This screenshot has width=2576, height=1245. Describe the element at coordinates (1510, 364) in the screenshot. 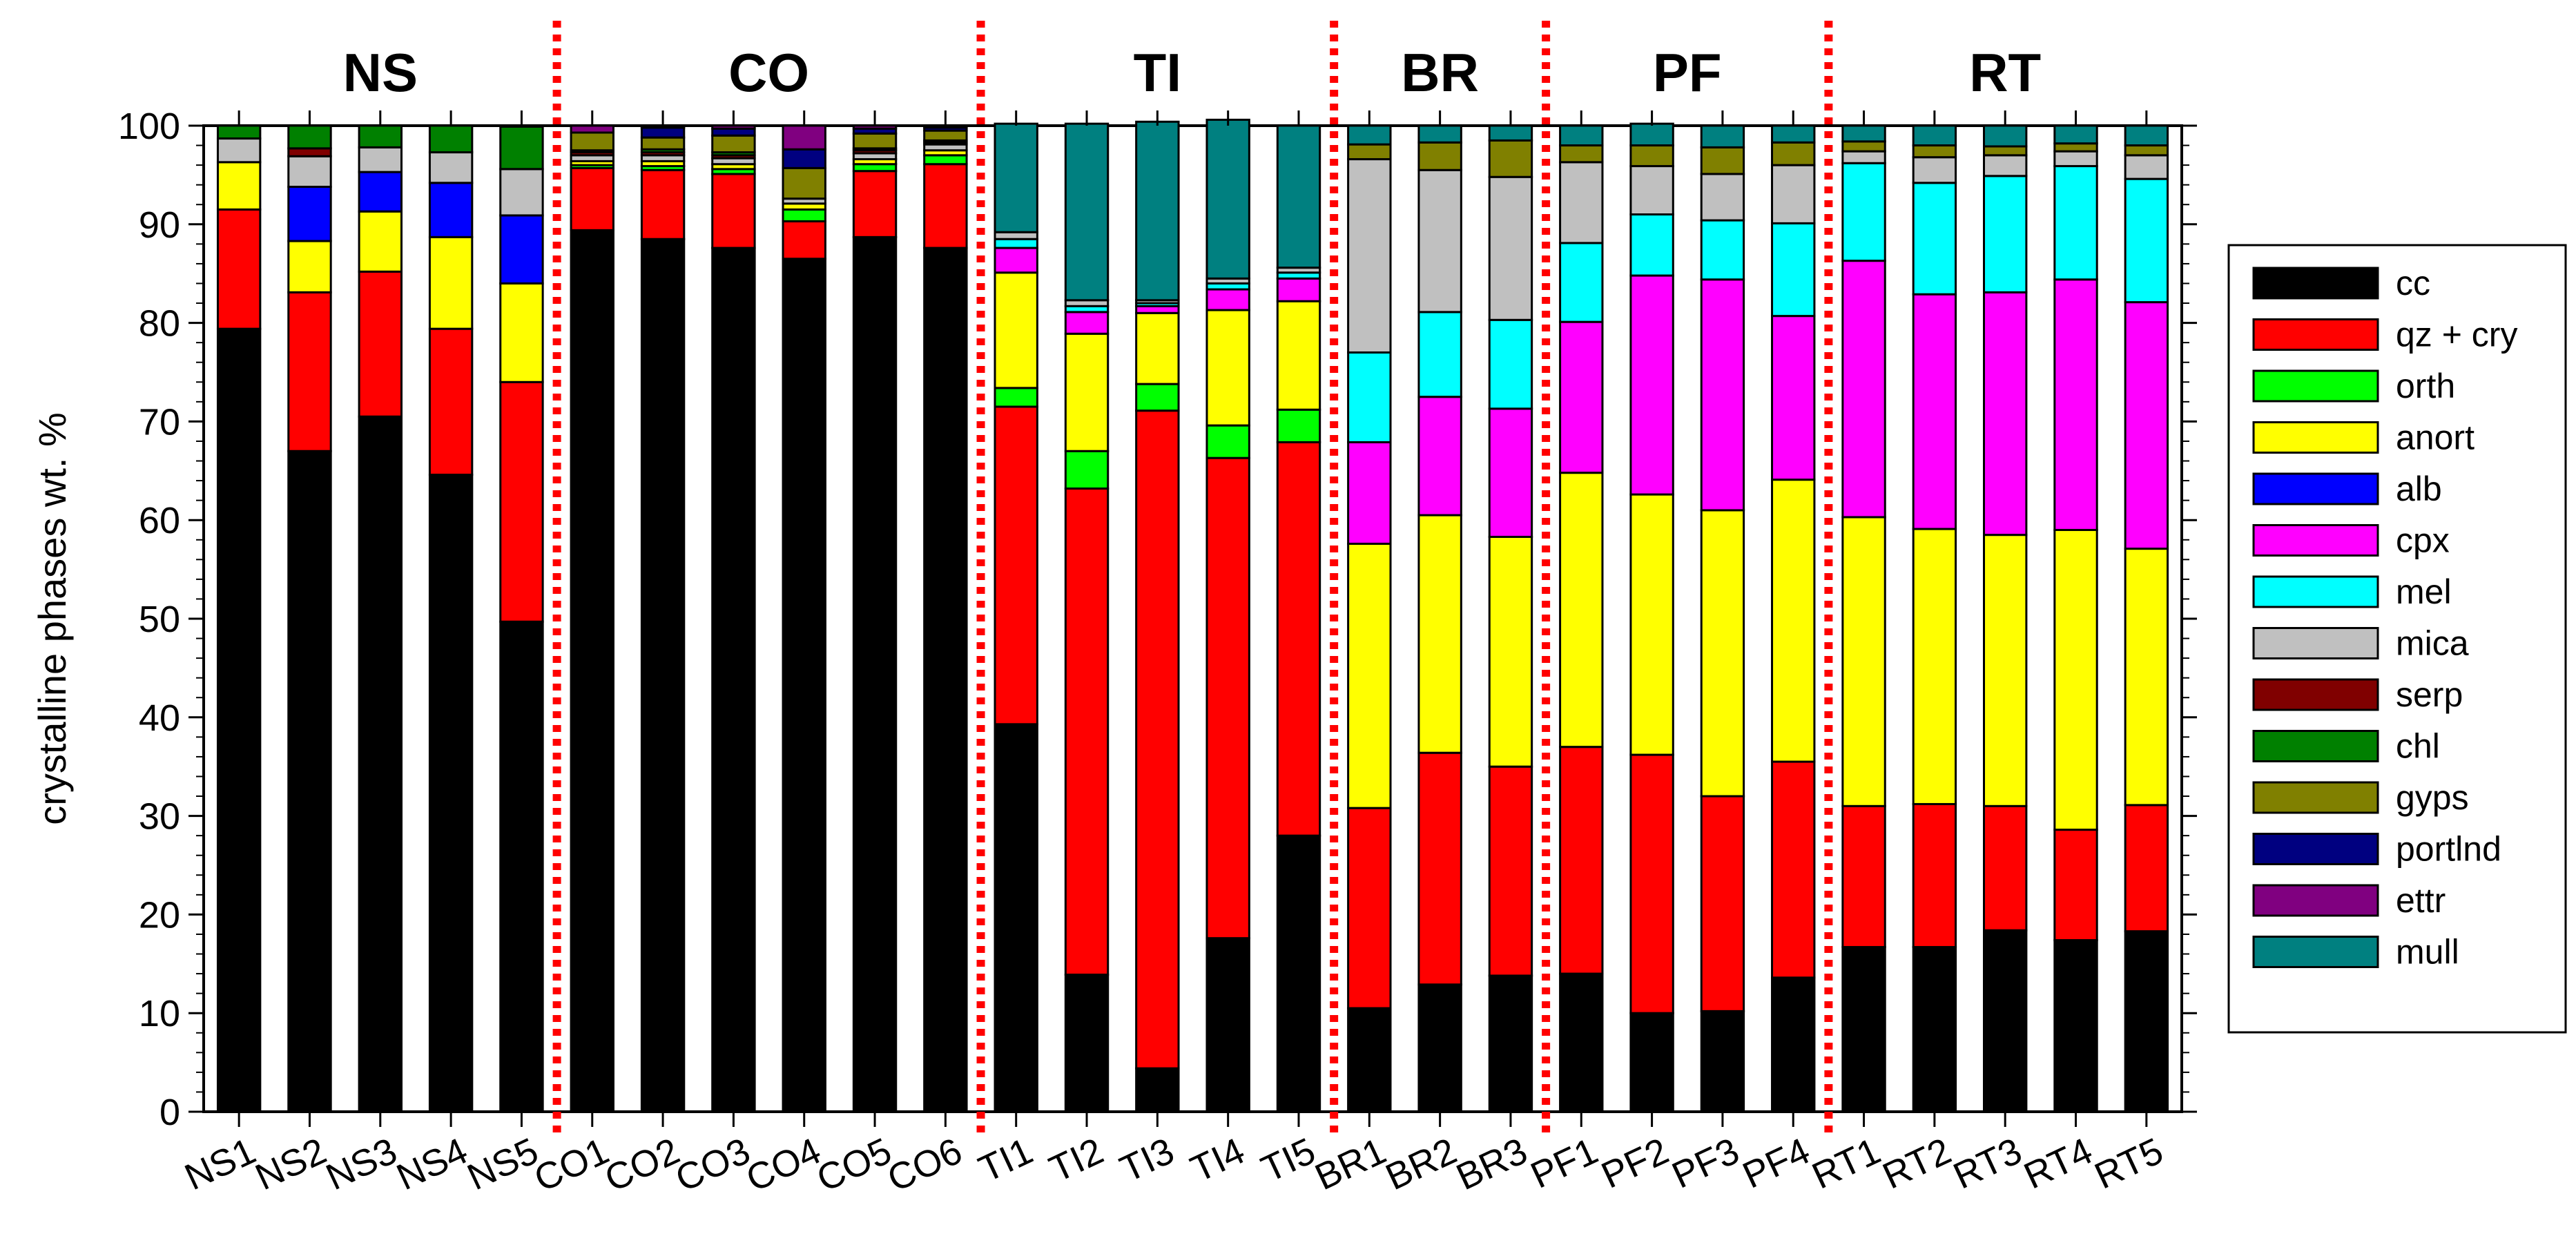

I see `bar-segment-BR3-mel` at that location.